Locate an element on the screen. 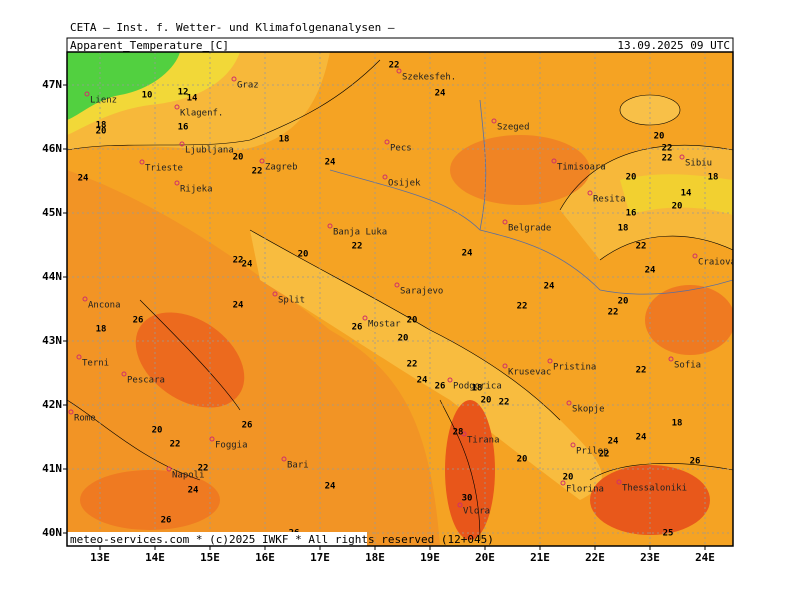 The image size is (800, 604). lat-label: 47N is located at coordinates (52, 84).